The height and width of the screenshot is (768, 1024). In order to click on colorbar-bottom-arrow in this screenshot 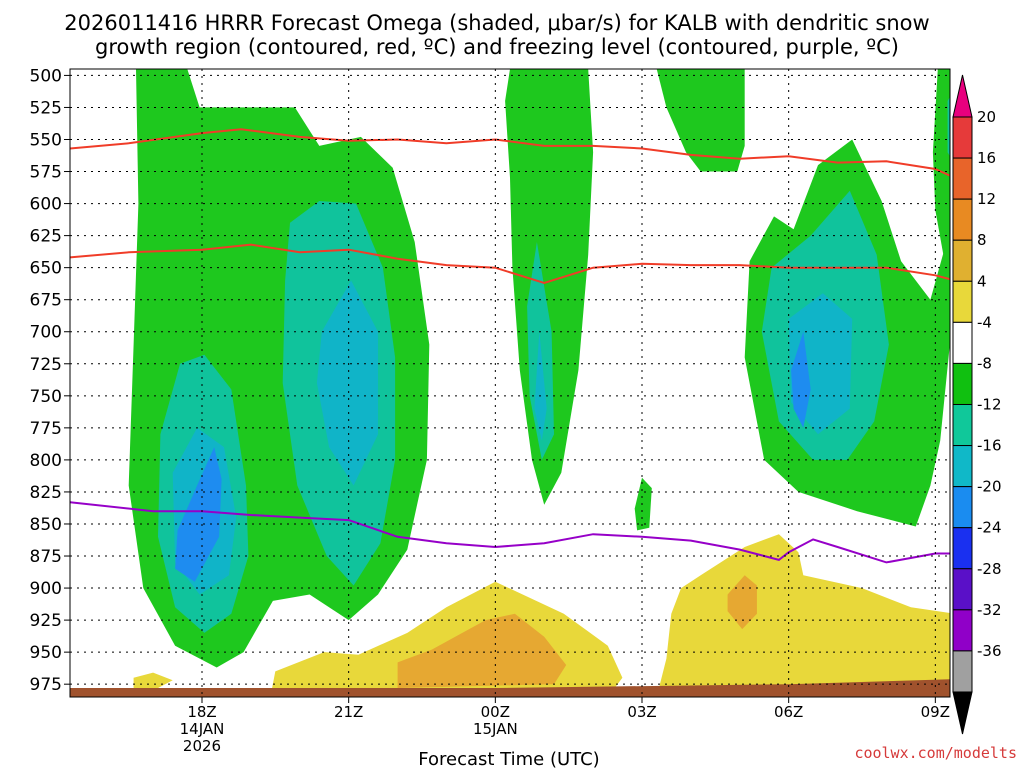, I will do `click(962, 713)`.